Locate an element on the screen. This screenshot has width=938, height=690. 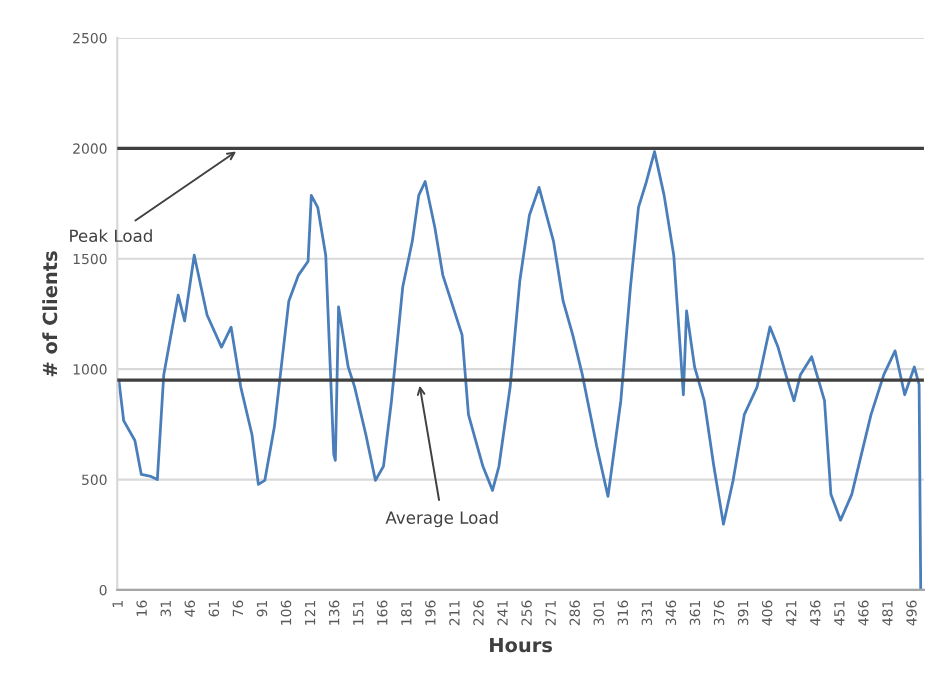
annotation: Peak Load is located at coordinates (111, 236).